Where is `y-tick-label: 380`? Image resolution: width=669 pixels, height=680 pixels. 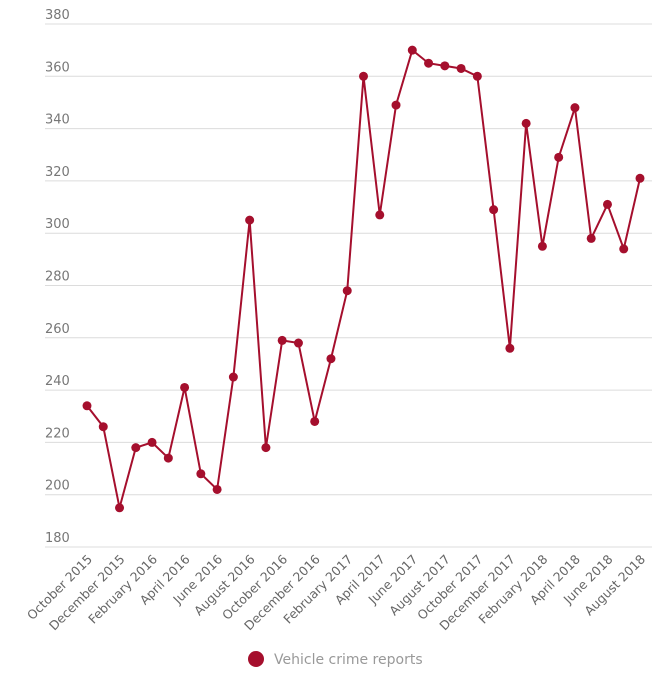 y-tick-label: 380 is located at coordinates (57, 15).